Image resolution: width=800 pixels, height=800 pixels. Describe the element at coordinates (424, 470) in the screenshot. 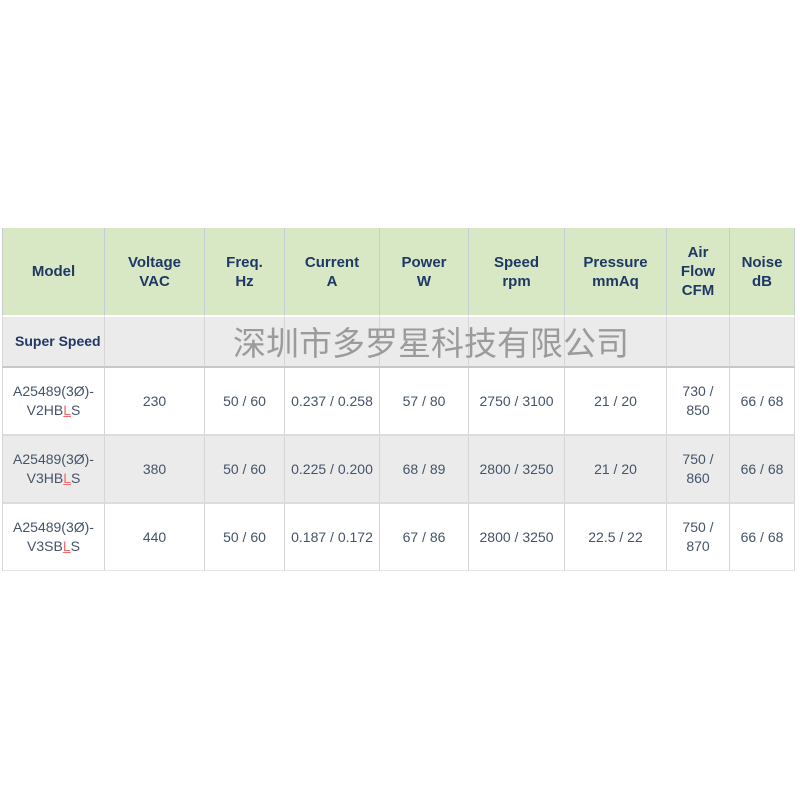

I see `power-cell: 68 / 89` at that location.